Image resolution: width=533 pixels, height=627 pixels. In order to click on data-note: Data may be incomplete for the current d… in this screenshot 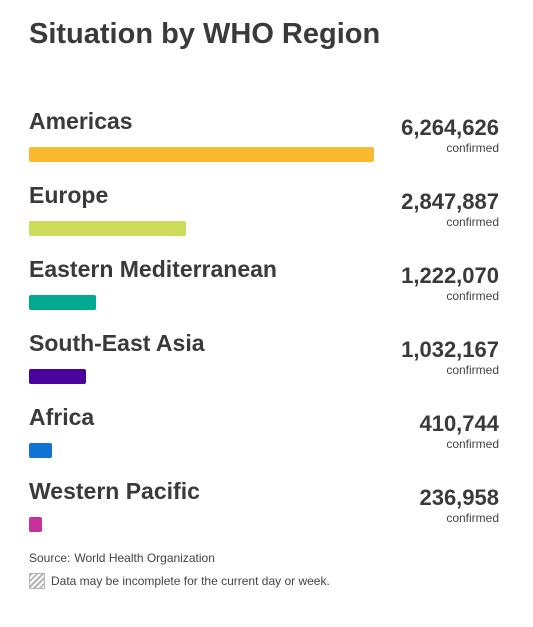, I will do `click(179, 581)`.